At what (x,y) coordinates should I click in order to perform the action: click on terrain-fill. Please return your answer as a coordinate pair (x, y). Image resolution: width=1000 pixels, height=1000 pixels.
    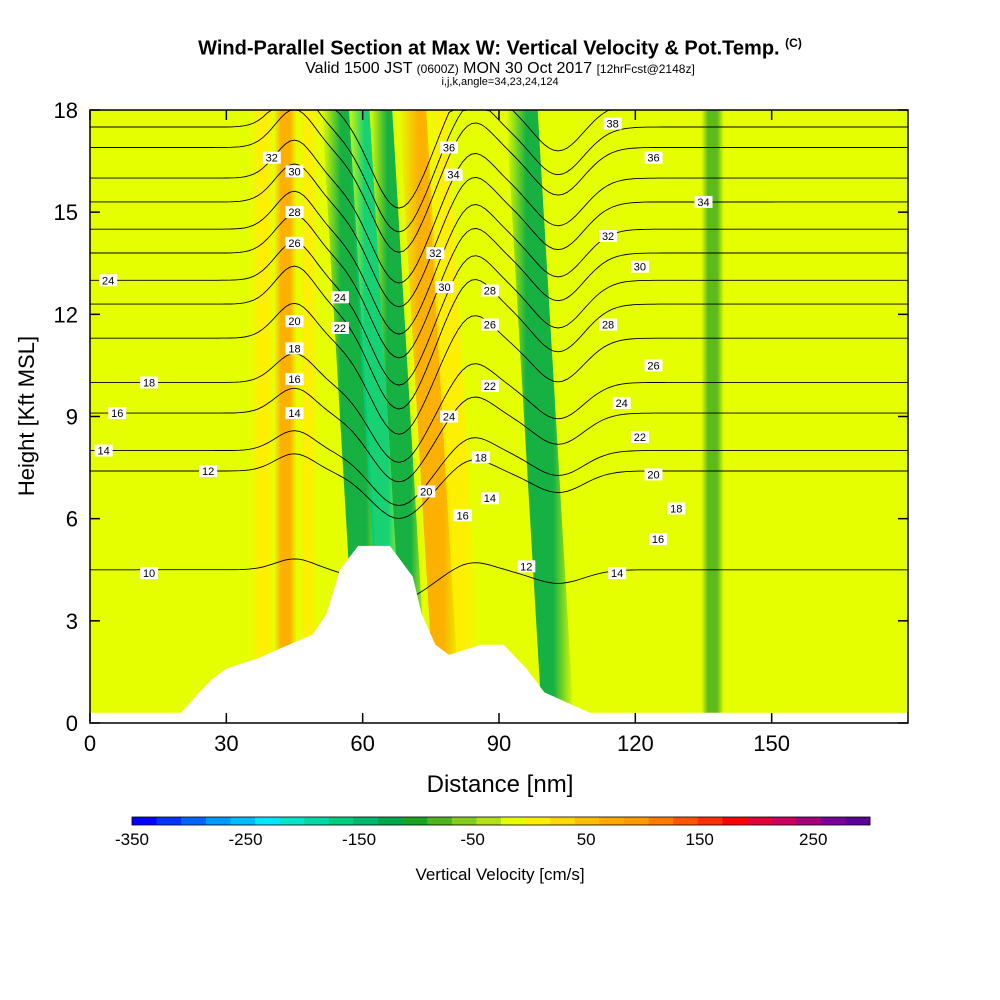
    Looking at the image, I should click on (499, 634).